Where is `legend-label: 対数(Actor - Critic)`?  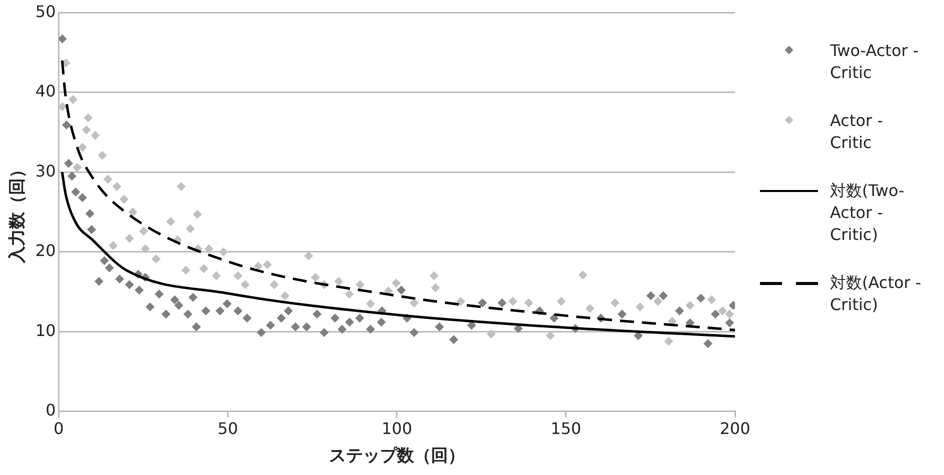 legend-label: 対数(Actor - Critic) is located at coordinates (876, 294).